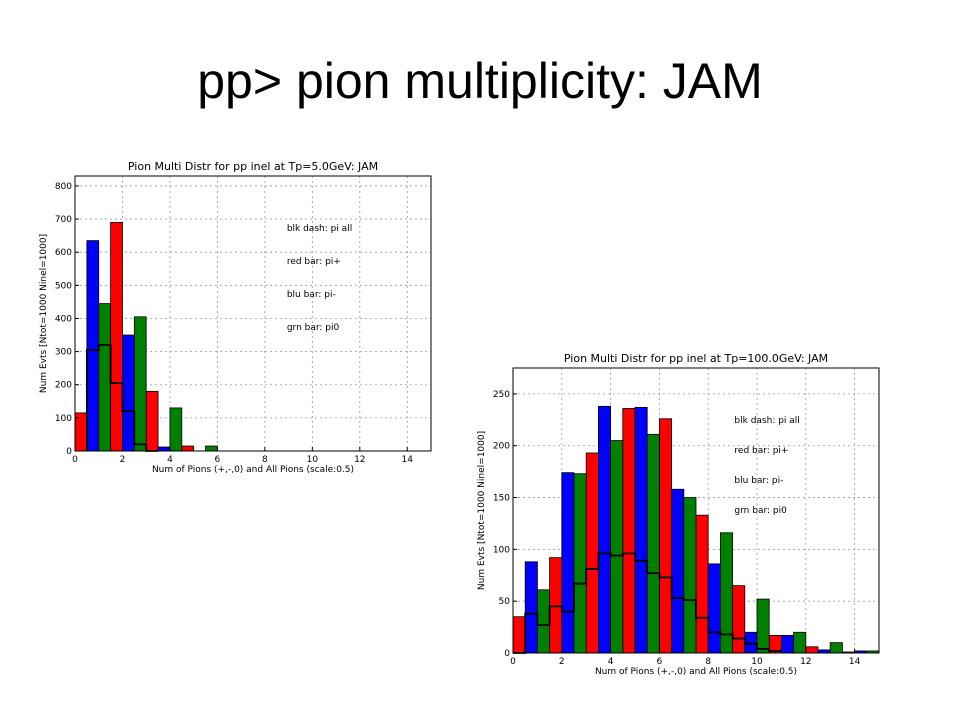 The width and height of the screenshot is (960, 720). Describe the element at coordinates (63, 187) in the screenshot. I see `y-tick-label: 800` at that location.